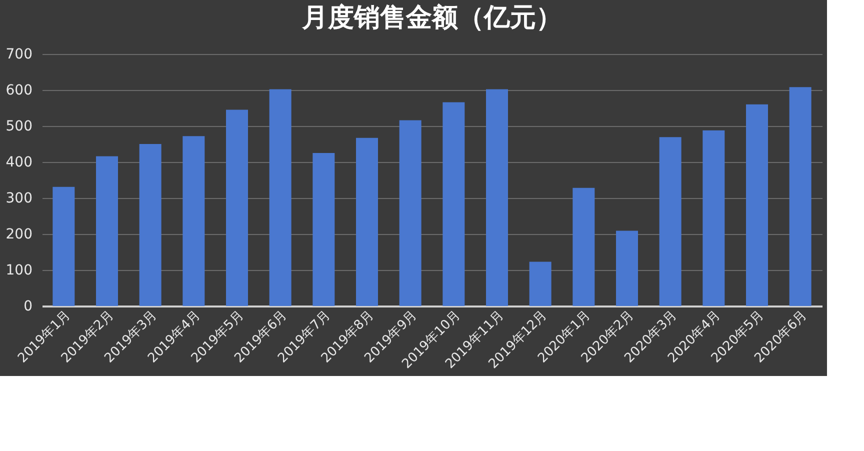 This screenshot has width=864, height=451. Describe the element at coordinates (431, 18) in the screenshot. I see `chart-title: 月度销售金额（亿元）` at that location.